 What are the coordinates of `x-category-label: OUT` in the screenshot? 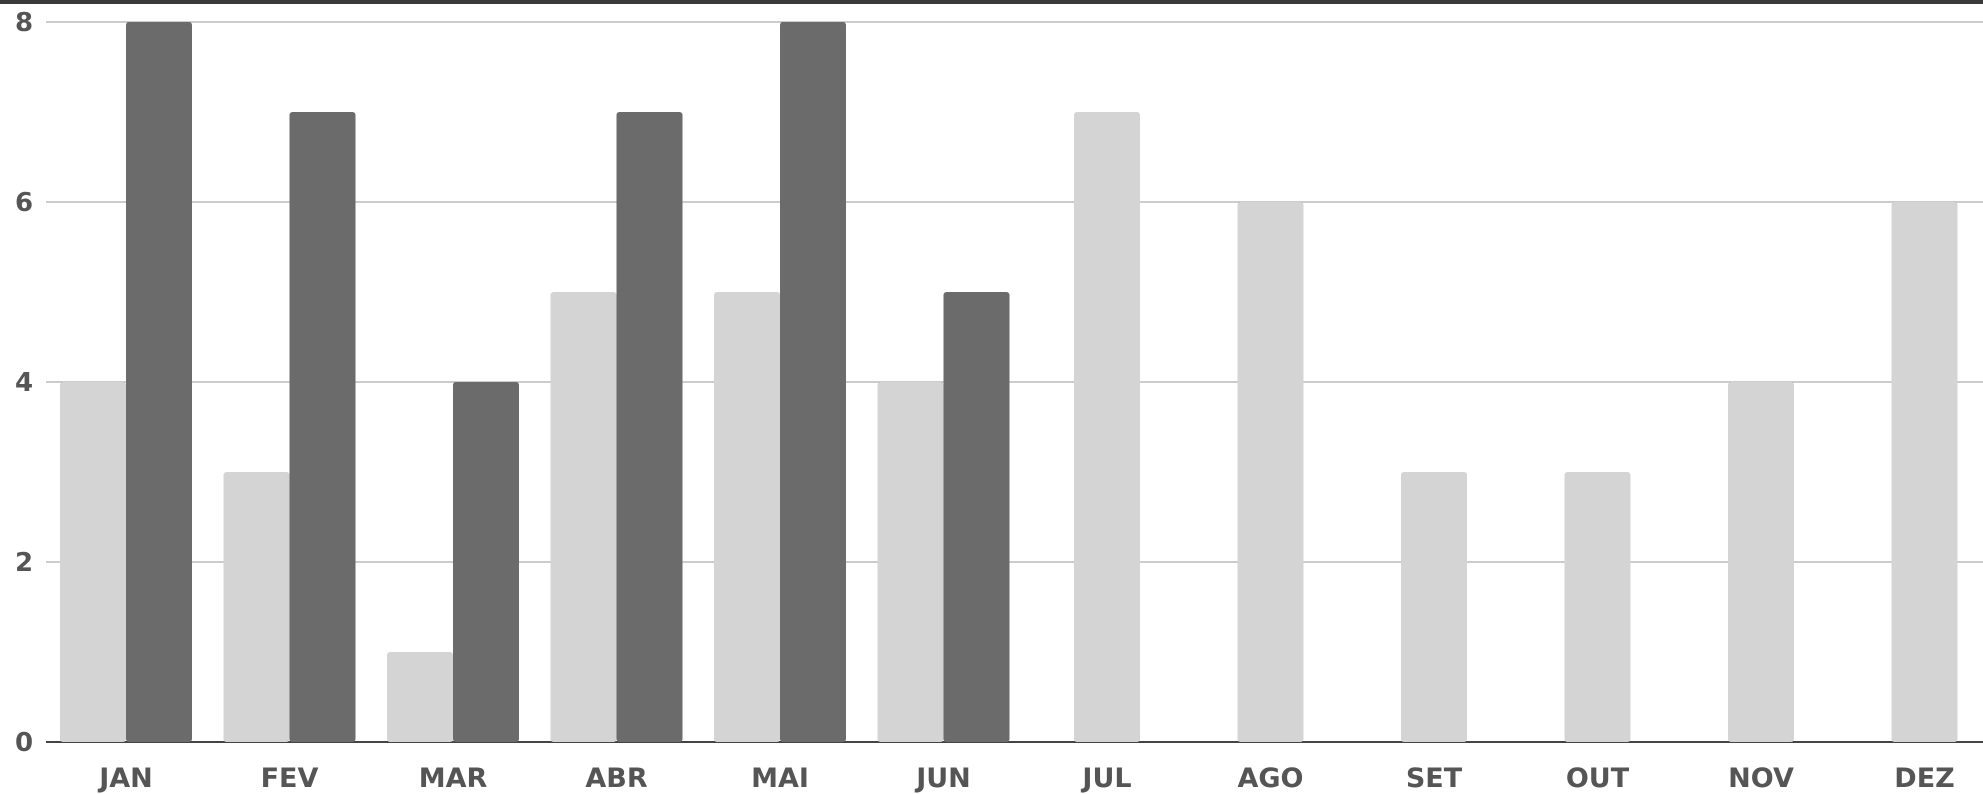 It's located at (1598, 778).